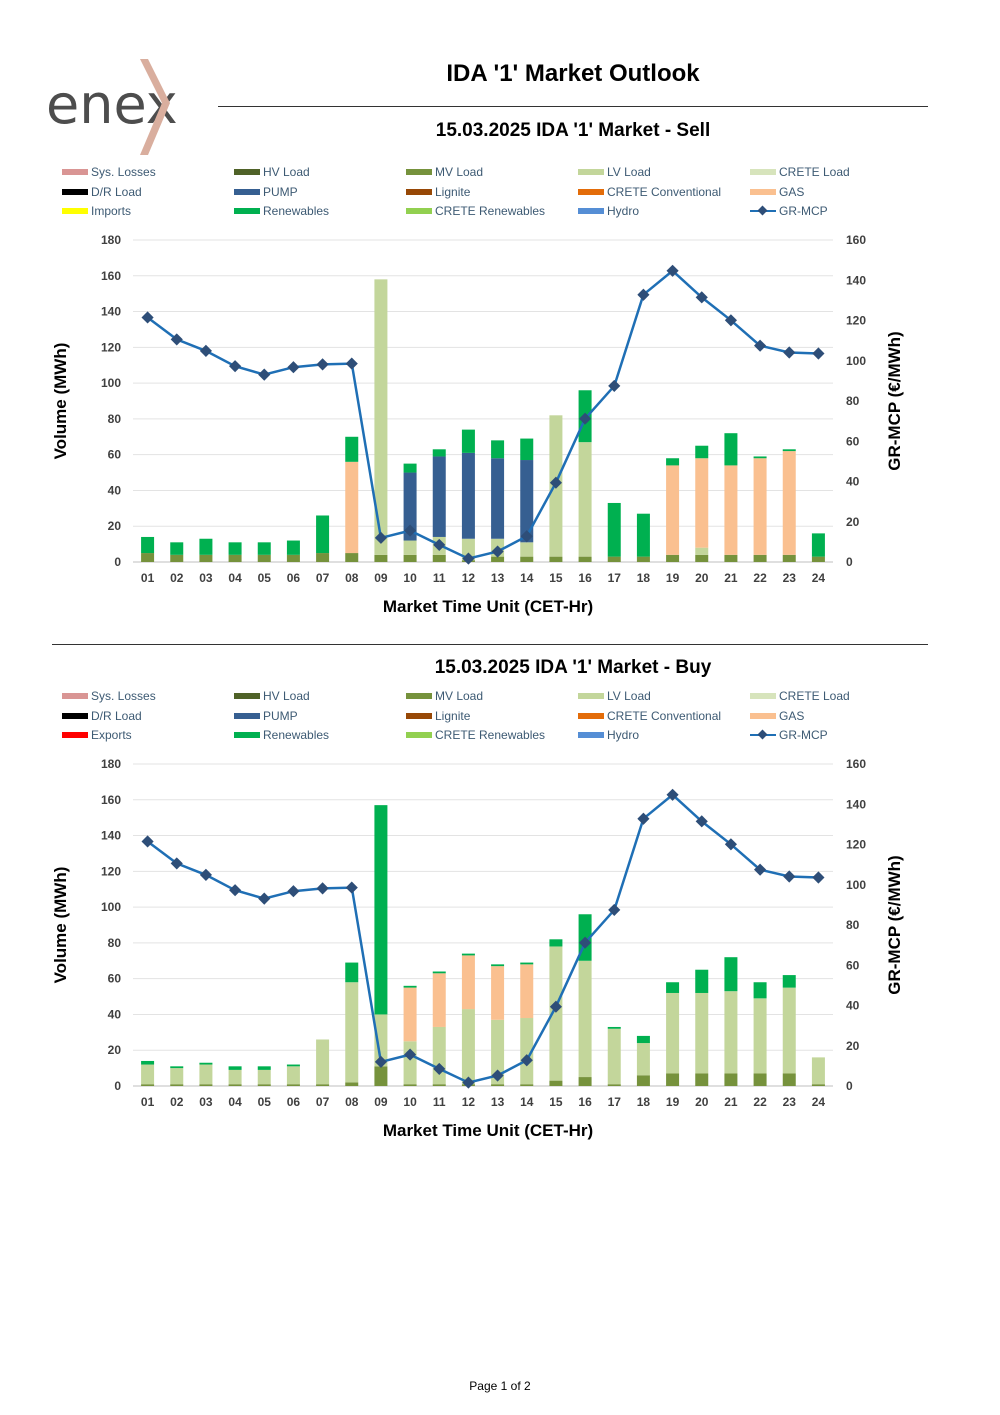  What do you see at coordinates (247, 172) in the screenshot?
I see `legend-swatch-hv-load` at bounding box center [247, 172].